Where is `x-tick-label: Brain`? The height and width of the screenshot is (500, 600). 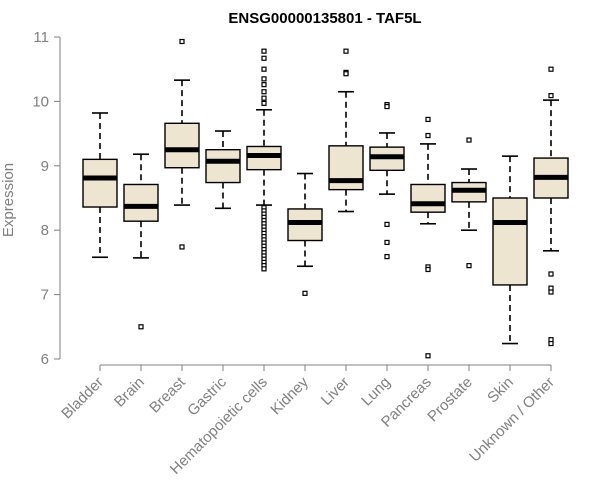 x-tick-label: Brain is located at coordinates (129, 392).